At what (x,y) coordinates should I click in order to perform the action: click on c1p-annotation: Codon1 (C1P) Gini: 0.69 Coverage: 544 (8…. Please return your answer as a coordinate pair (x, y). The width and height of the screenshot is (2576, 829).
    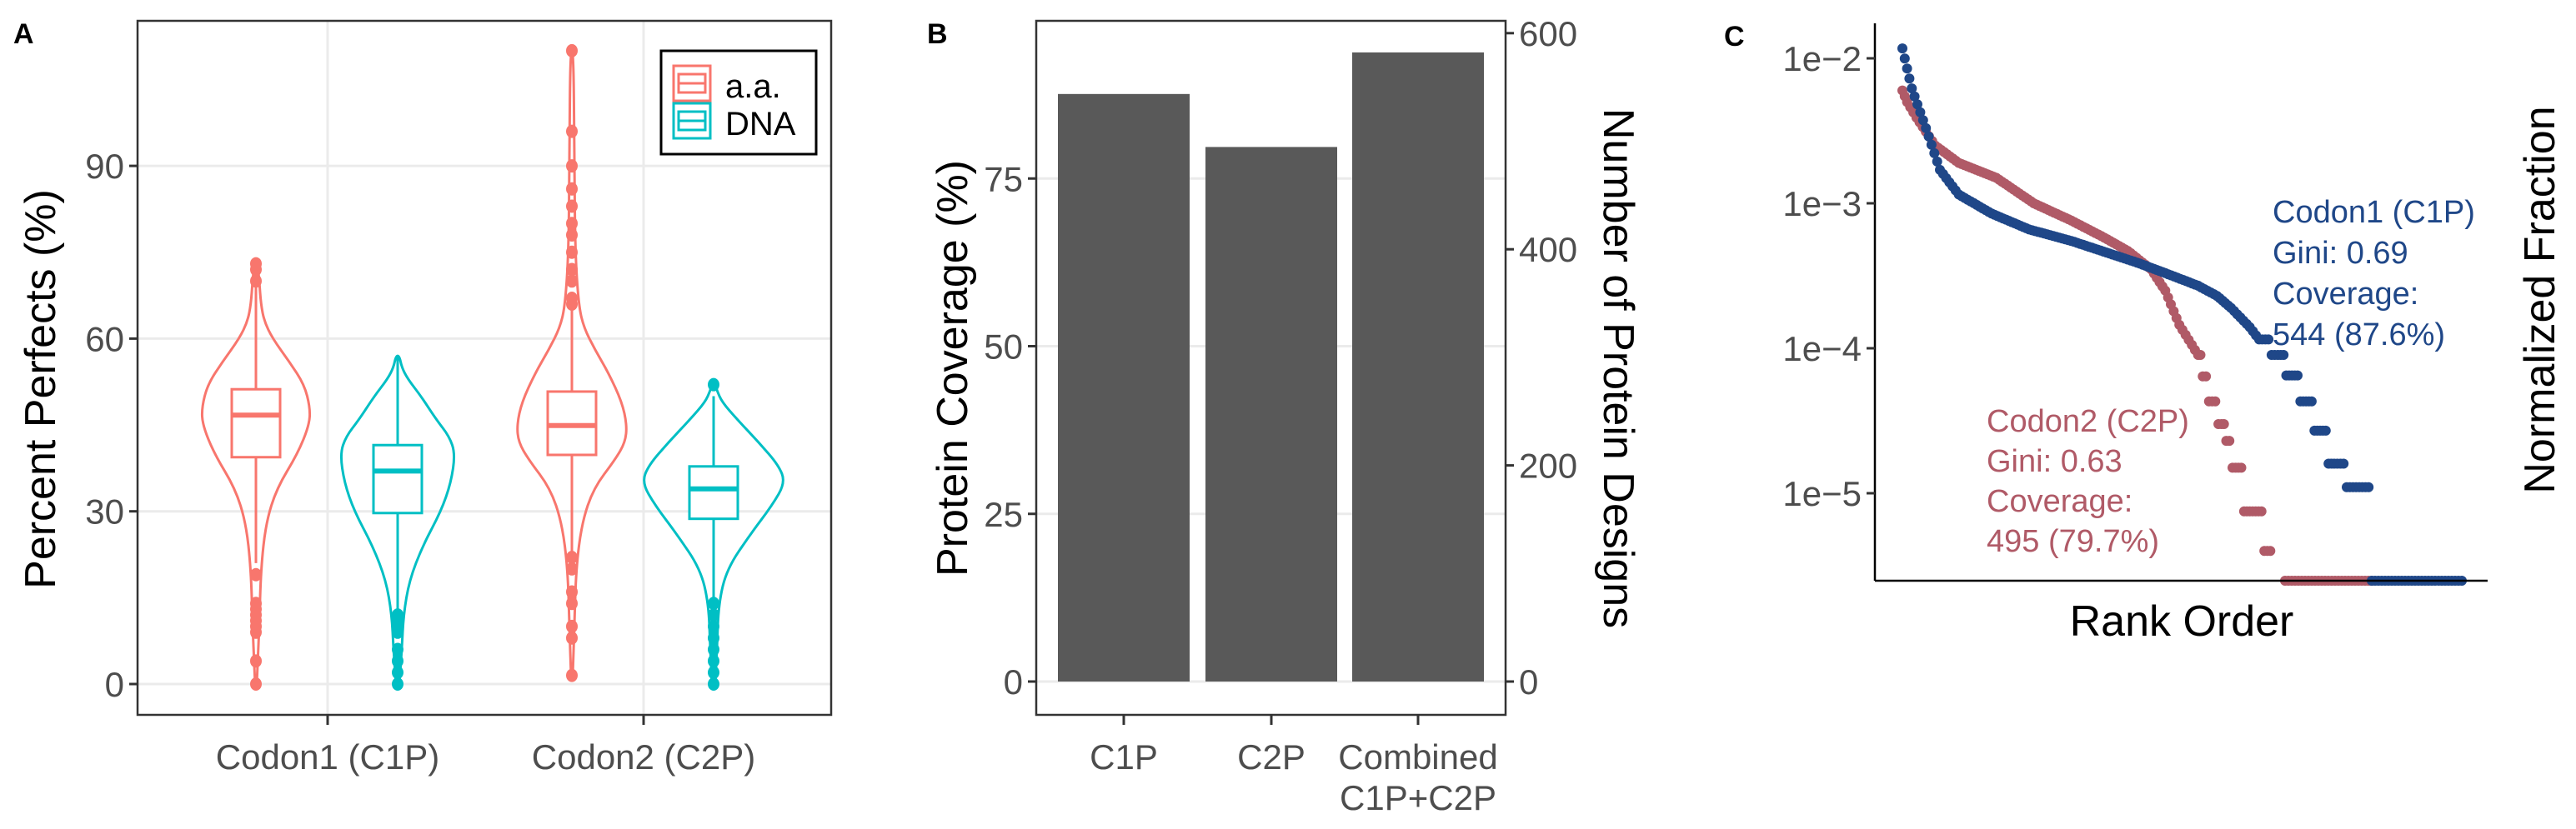
    Looking at the image, I should click on (2374, 274).